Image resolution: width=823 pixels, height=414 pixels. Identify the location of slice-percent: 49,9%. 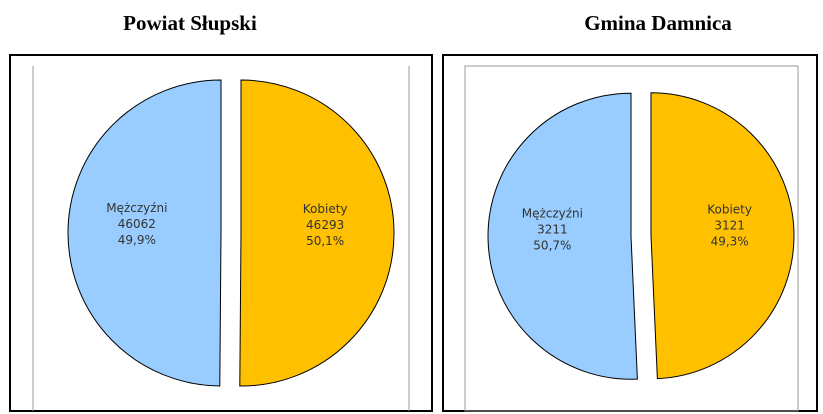
(137, 240).